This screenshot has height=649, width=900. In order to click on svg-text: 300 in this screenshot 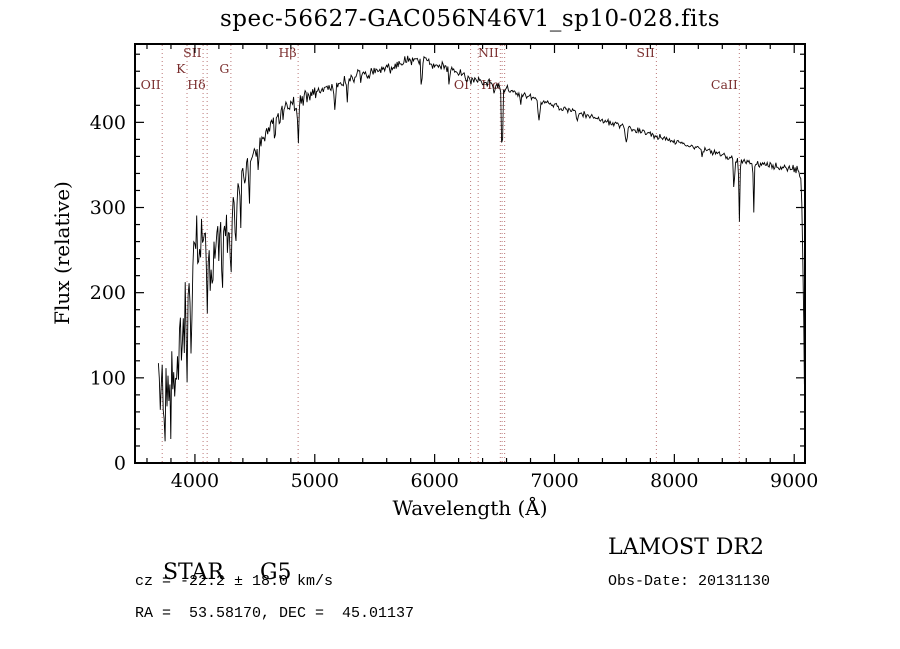, I will do `click(108, 208)`.